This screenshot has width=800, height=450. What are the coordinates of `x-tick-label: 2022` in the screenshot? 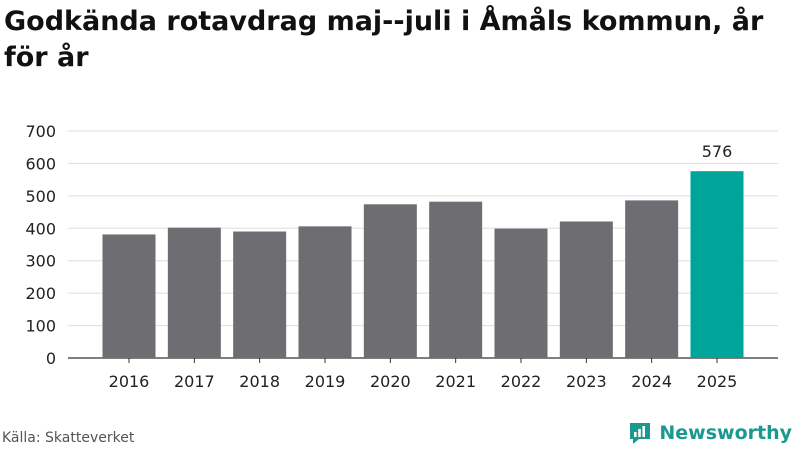 It's located at (521, 381).